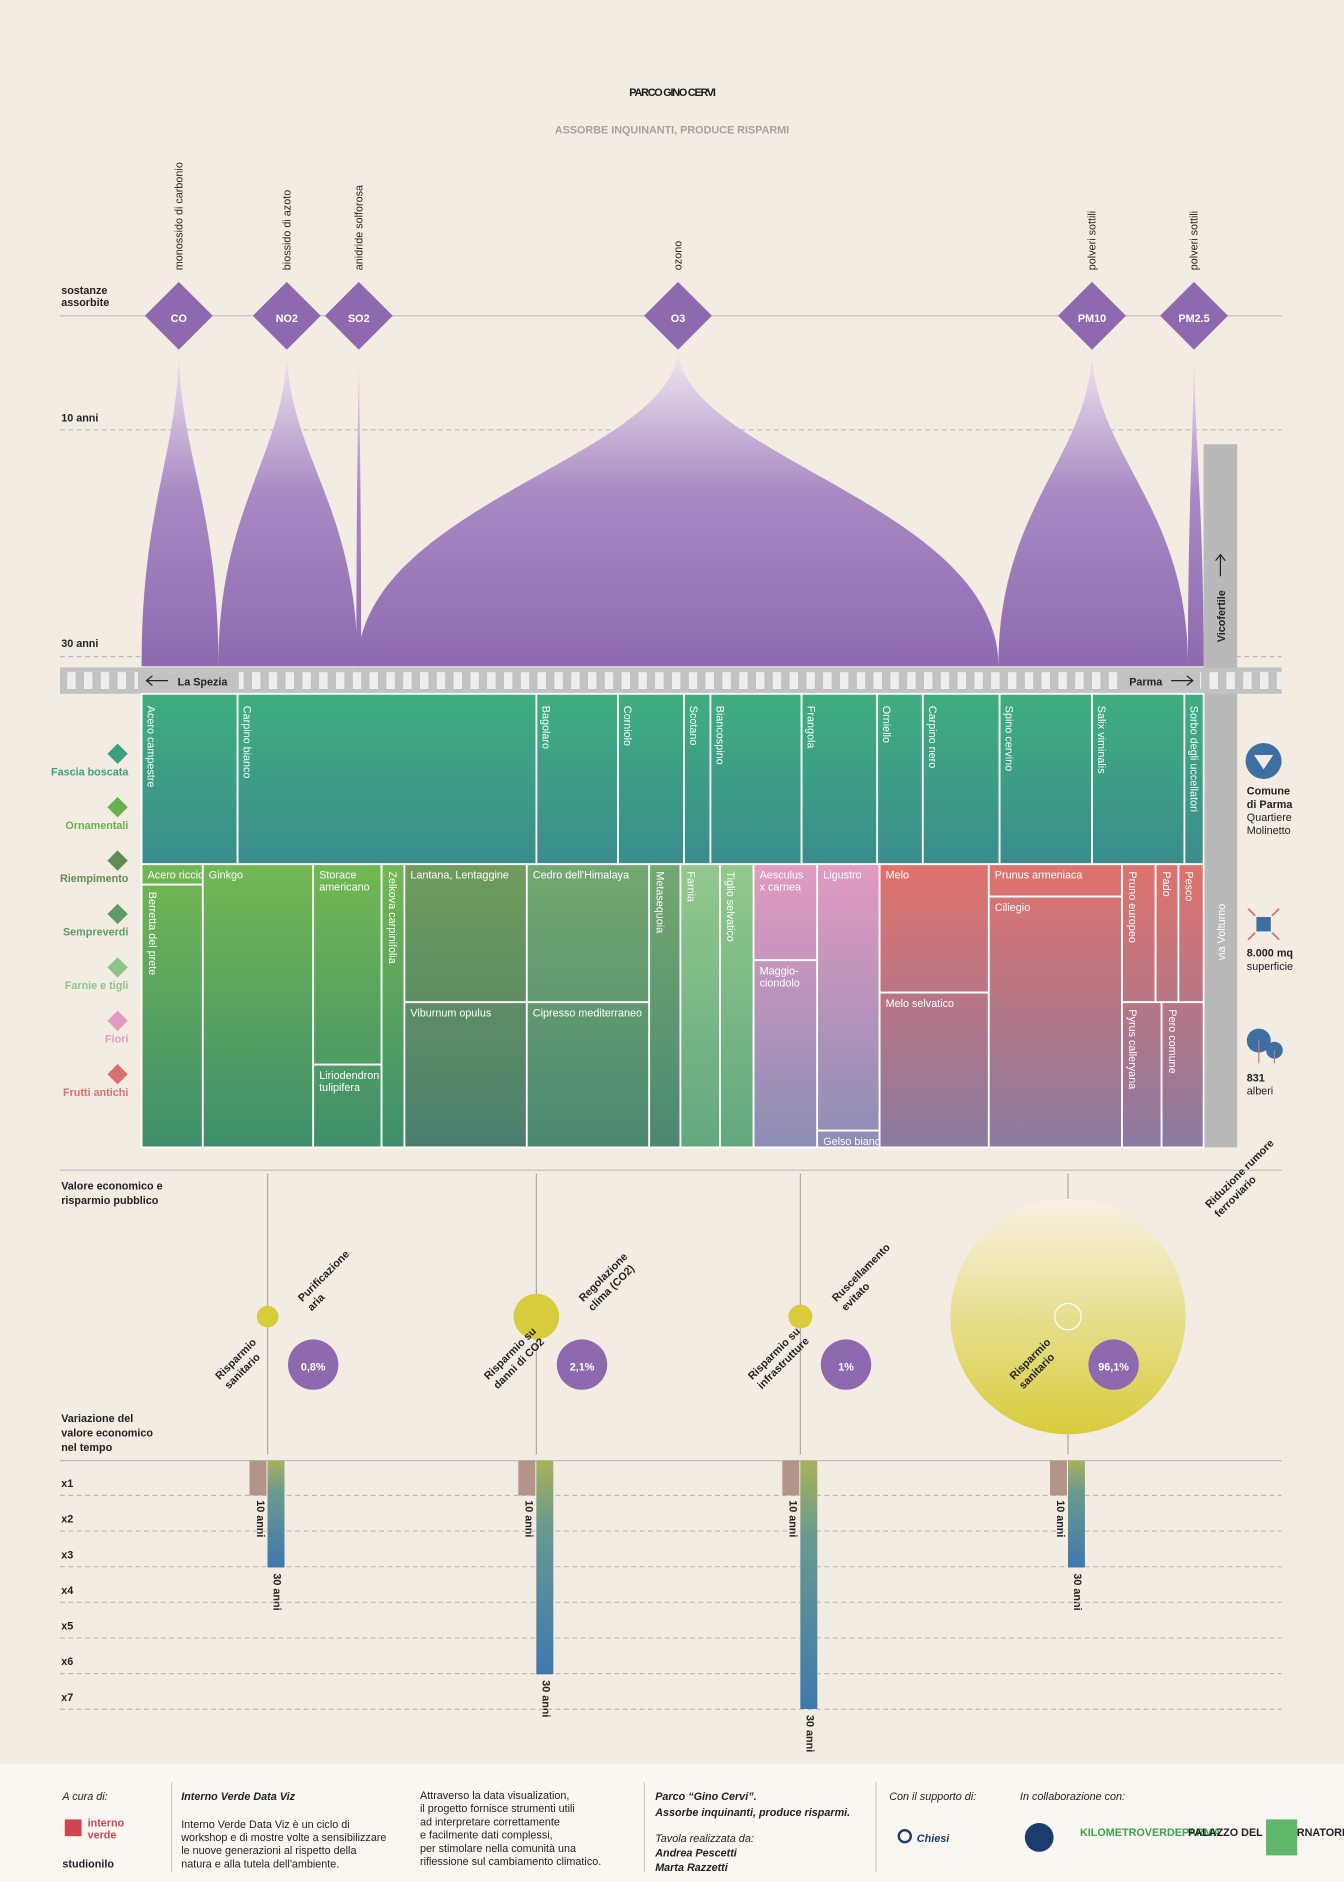 This screenshot has width=1344, height=1882. I want to click on pollutant-name: polveri sottili, so click(1195, 240).